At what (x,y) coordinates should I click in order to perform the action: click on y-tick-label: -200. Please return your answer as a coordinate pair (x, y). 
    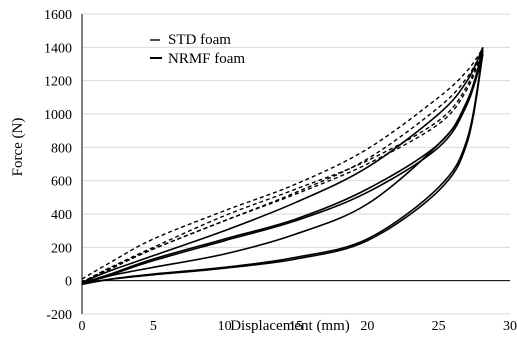
    Looking at the image, I should click on (59, 315).